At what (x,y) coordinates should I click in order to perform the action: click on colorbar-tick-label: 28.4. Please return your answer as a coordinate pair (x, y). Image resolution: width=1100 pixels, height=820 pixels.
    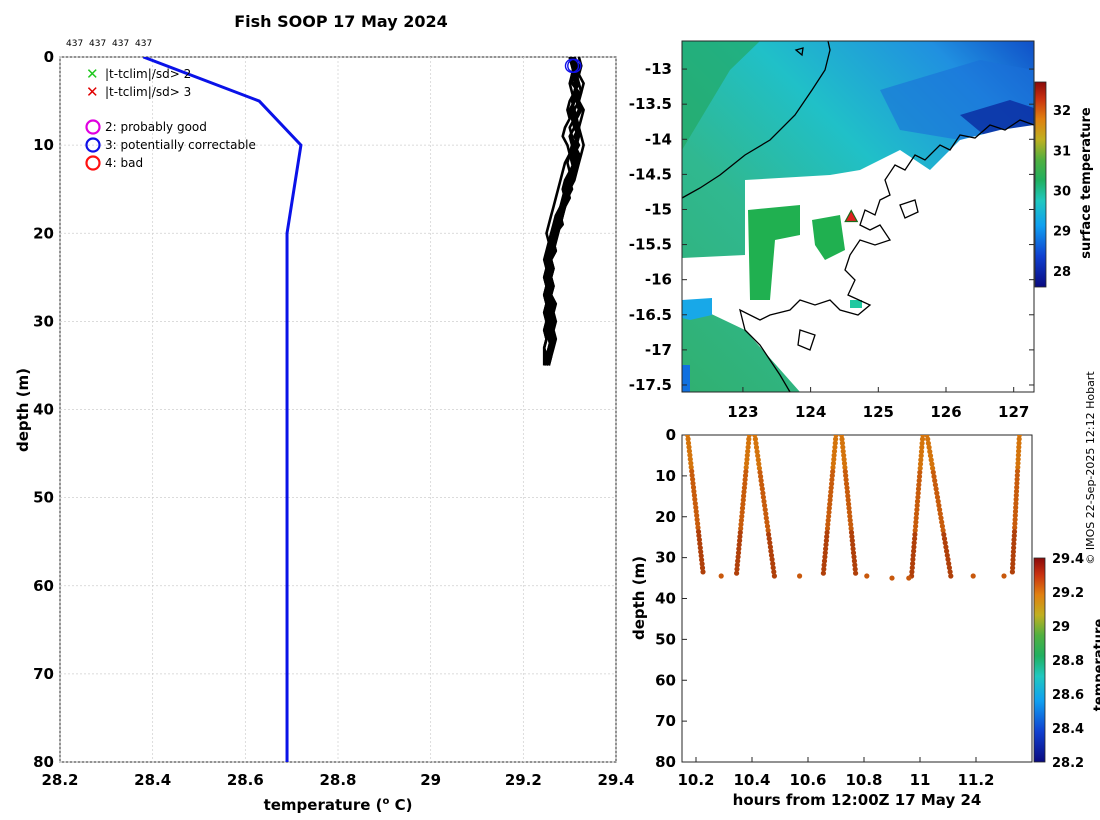
    Looking at the image, I should click on (1068, 729).